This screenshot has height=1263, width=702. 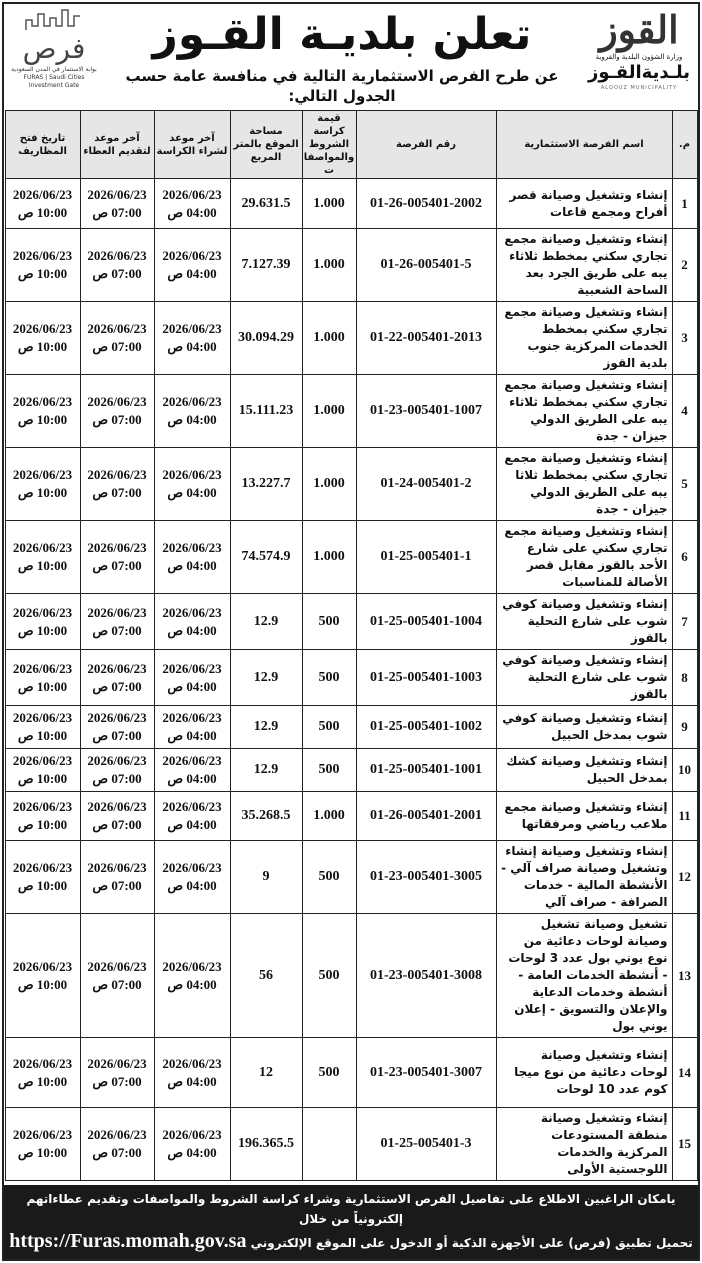 What do you see at coordinates (426, 1072) in the screenshot?
I see `opportunity-id: 01-23-005401-3007` at bounding box center [426, 1072].